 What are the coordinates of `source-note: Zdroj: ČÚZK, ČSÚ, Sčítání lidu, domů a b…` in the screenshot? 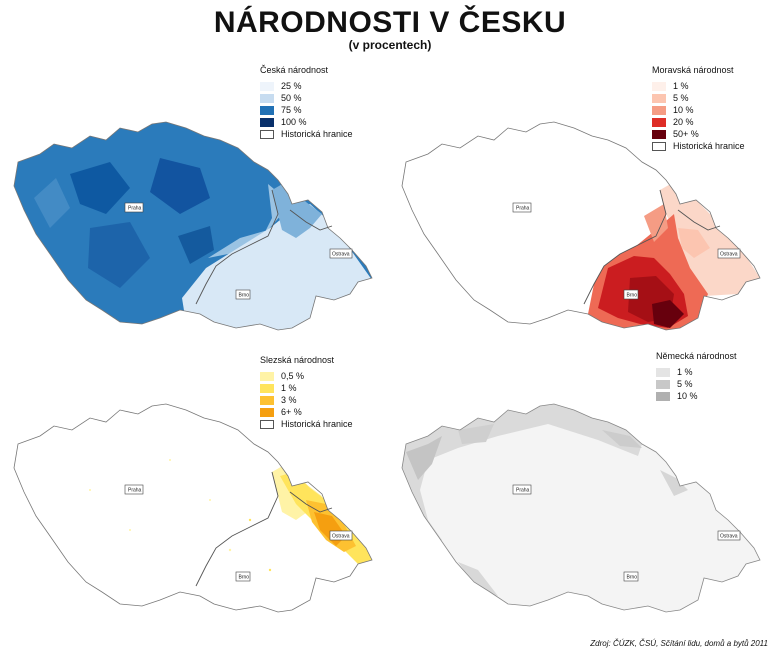 It's located at (679, 643).